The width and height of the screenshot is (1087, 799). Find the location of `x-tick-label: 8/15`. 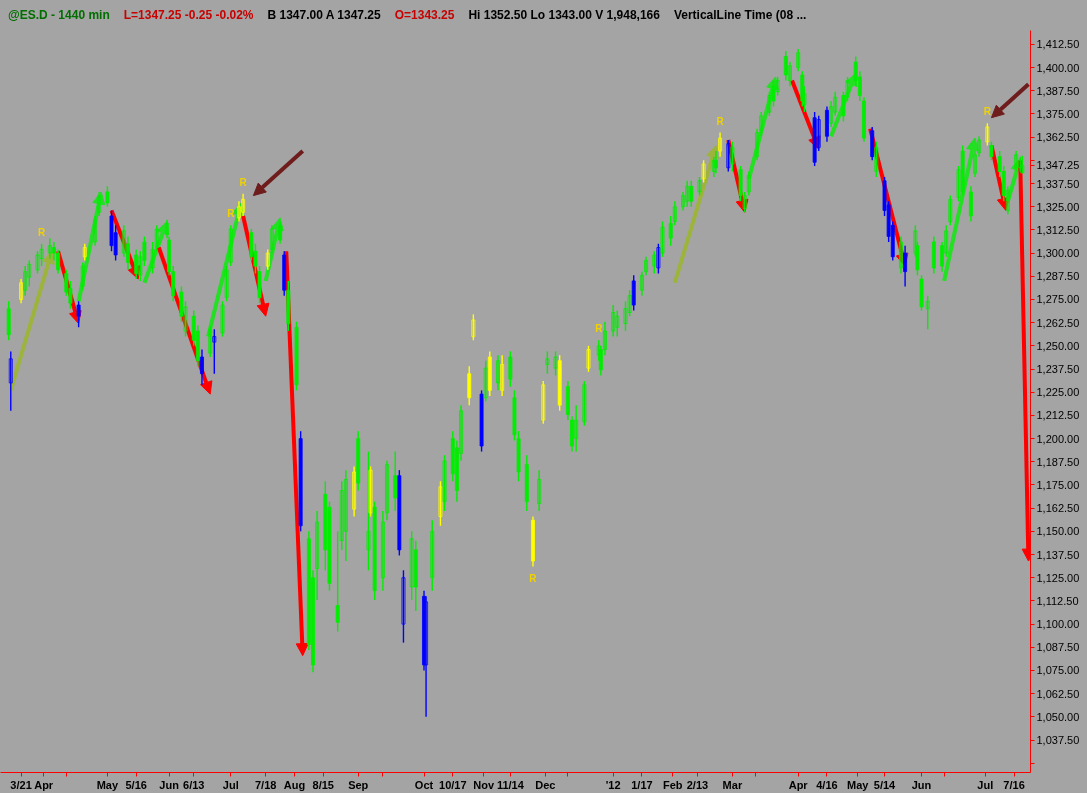

x-tick-label: 8/15 is located at coordinates (323, 784).